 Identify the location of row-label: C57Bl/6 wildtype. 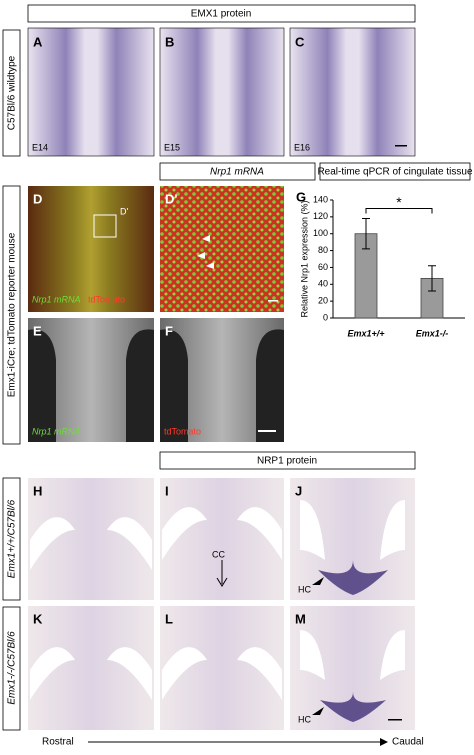
(12, 92).